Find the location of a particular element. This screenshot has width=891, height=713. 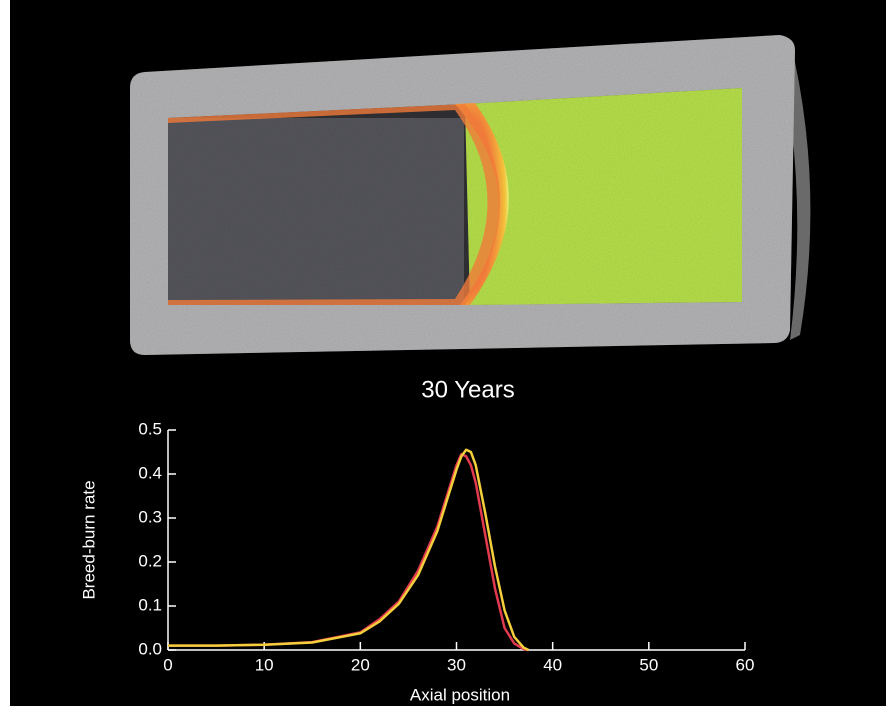

y-tick-label: 0.1 is located at coordinates (150, 604).